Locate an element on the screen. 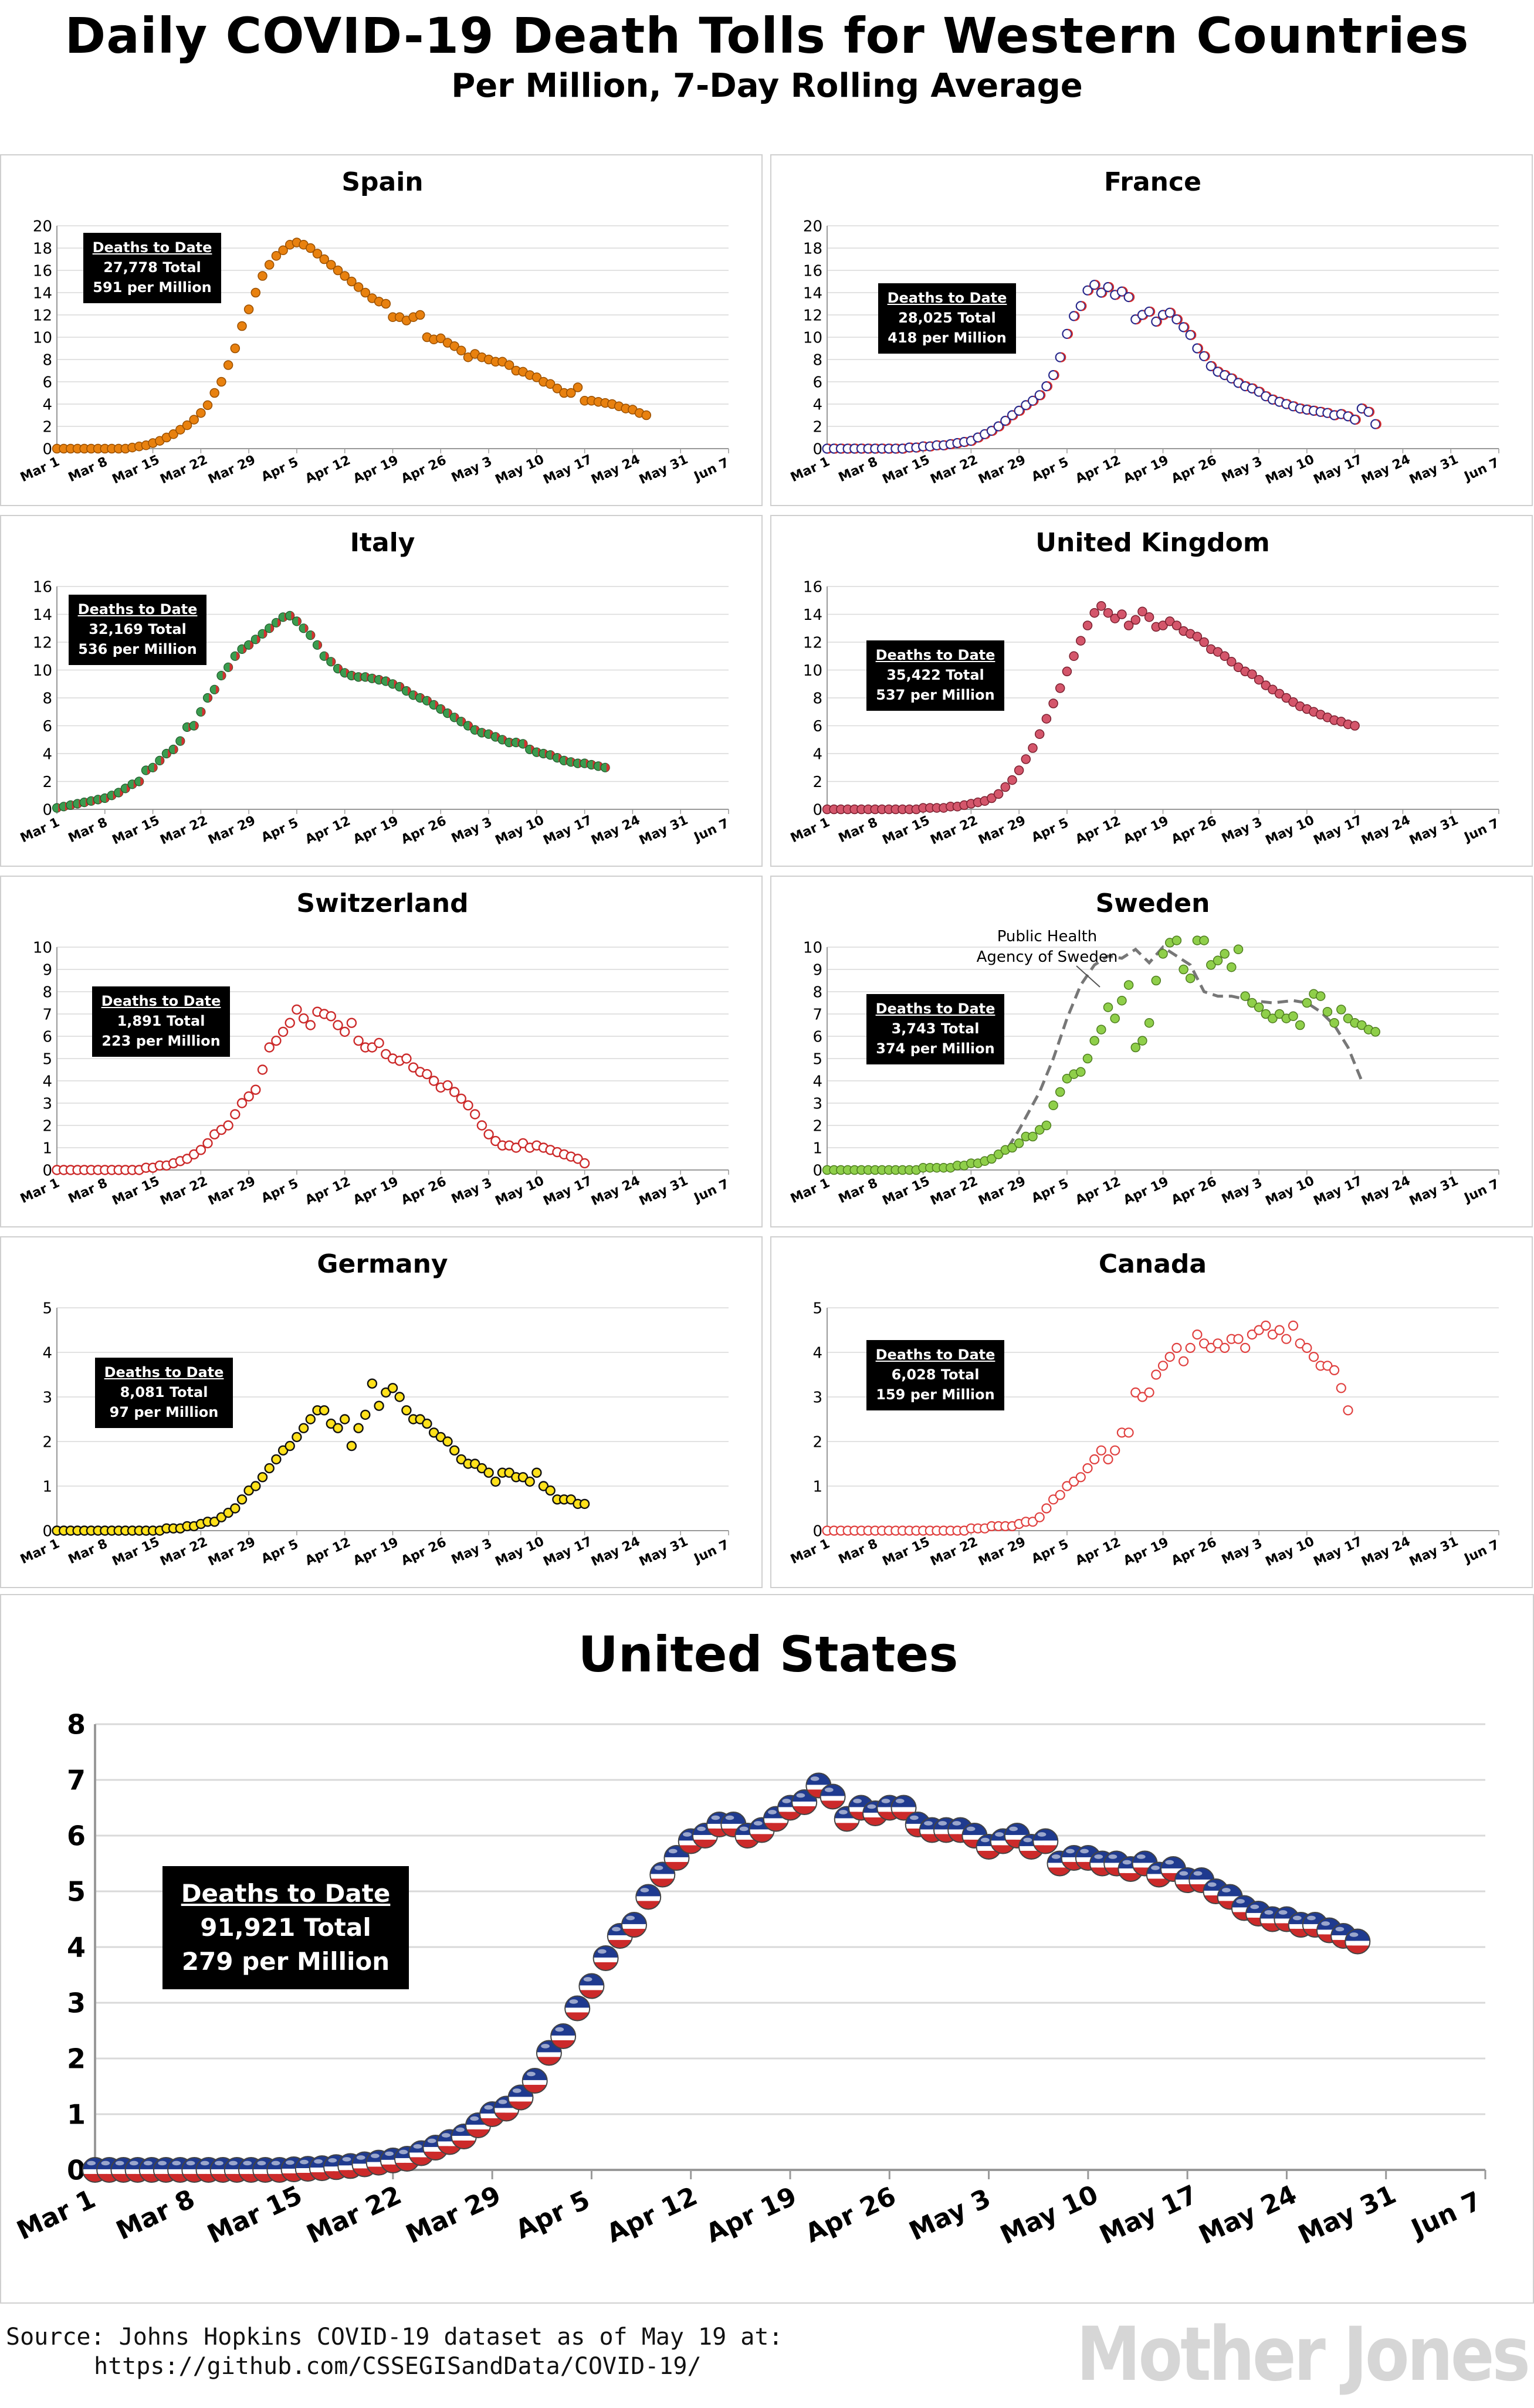 This screenshot has height=2408, width=1534. x-tick-label: May 31 is located at coordinates (663, 469).